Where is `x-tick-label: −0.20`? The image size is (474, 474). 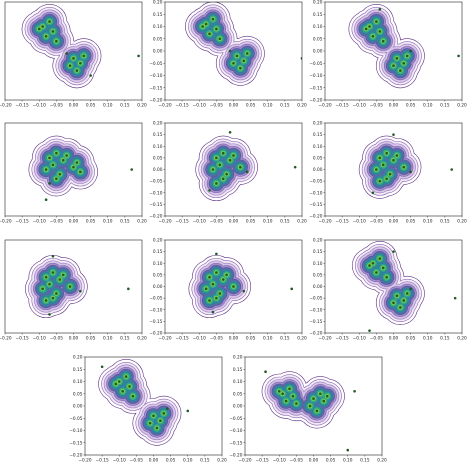
x-tick-label: −0.20 is located at coordinates (6, 106).